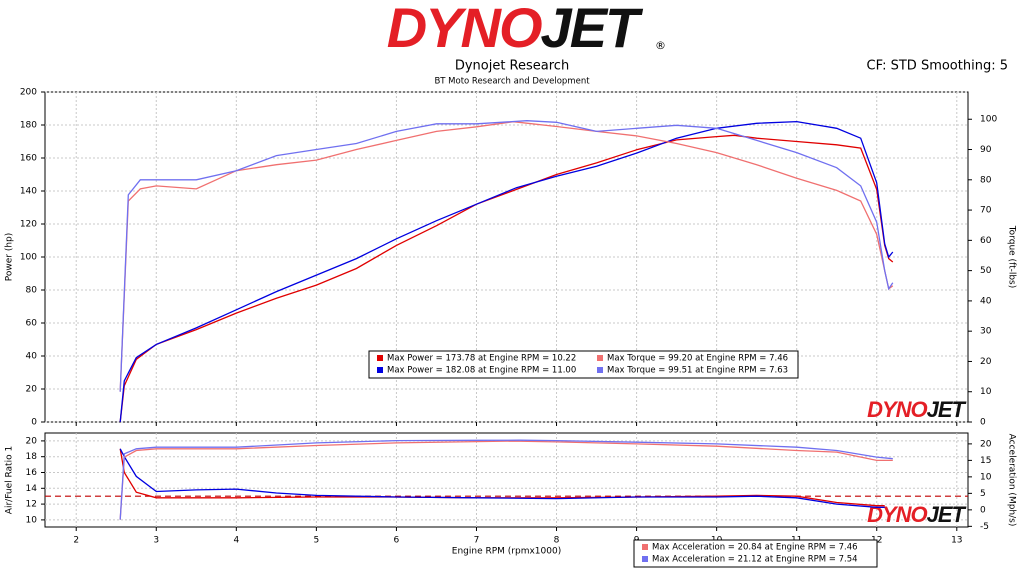 The image size is (1024, 576). Describe the element at coordinates (983, 494) in the screenshot. I see `y2-tick-label: 5` at that location.